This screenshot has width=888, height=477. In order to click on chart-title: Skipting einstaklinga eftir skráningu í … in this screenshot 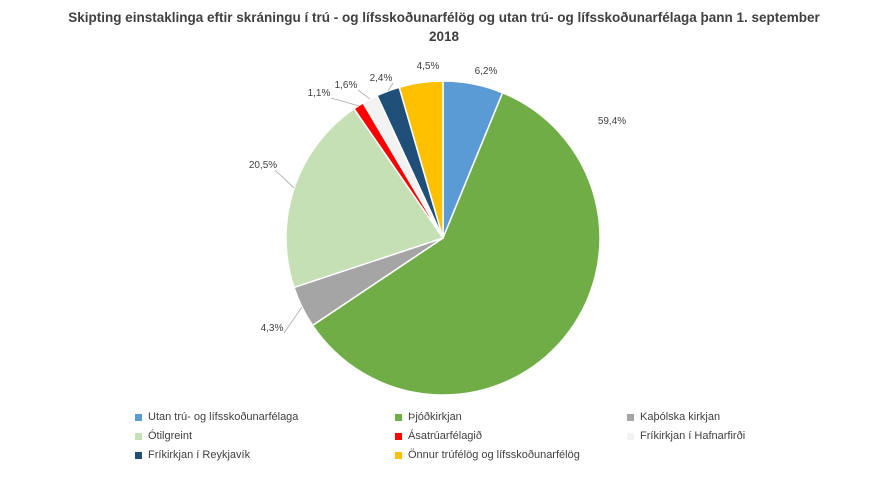, I will do `click(444, 27)`.